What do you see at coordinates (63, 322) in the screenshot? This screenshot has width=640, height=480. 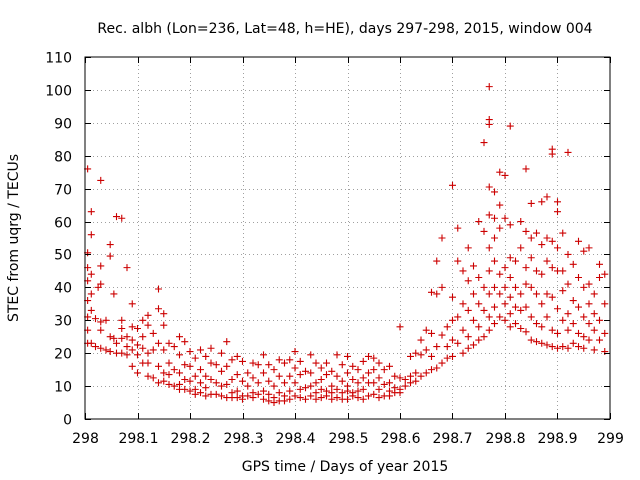 I see `y-tick-label: 30` at bounding box center [63, 322].